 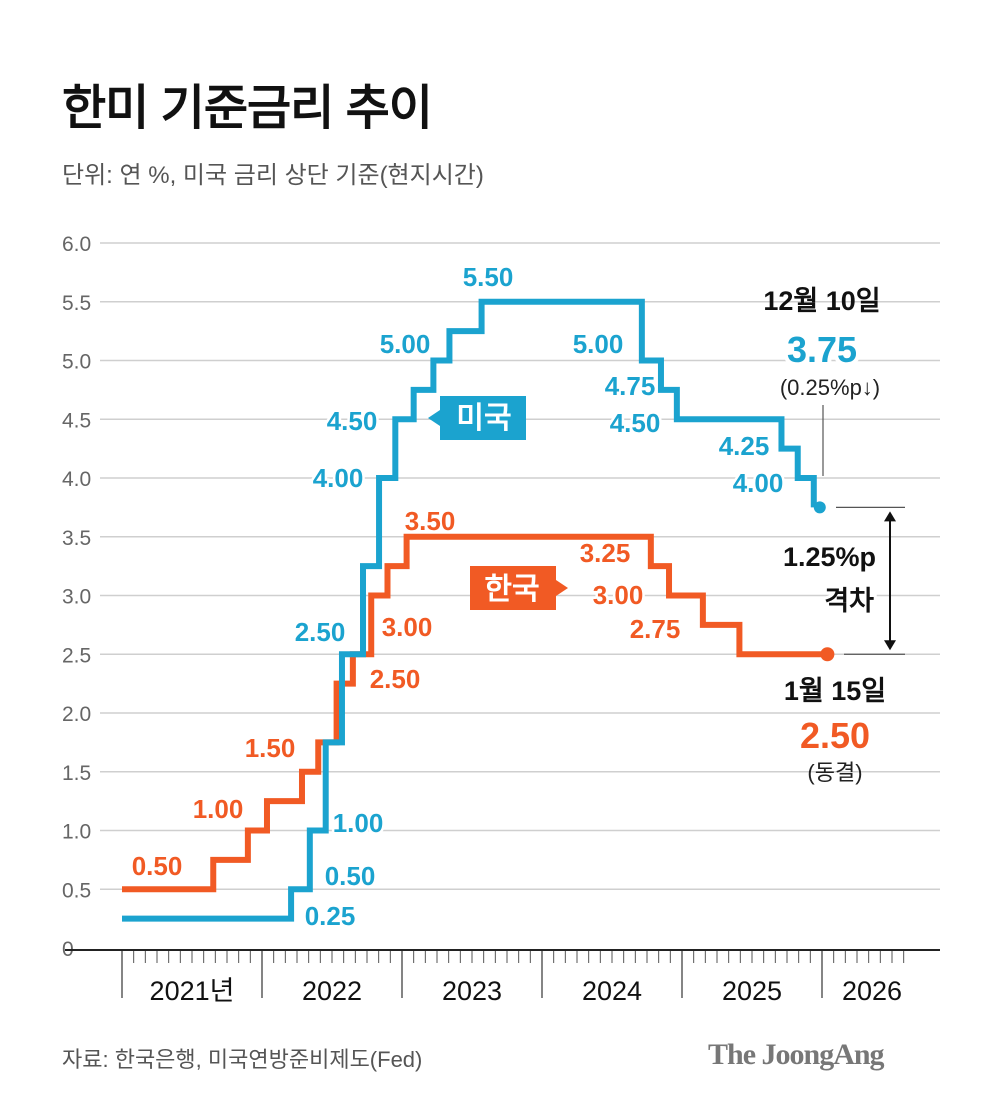 What do you see at coordinates (834, 772) in the screenshot?
I see `korea-latest-change: (동결)` at bounding box center [834, 772].